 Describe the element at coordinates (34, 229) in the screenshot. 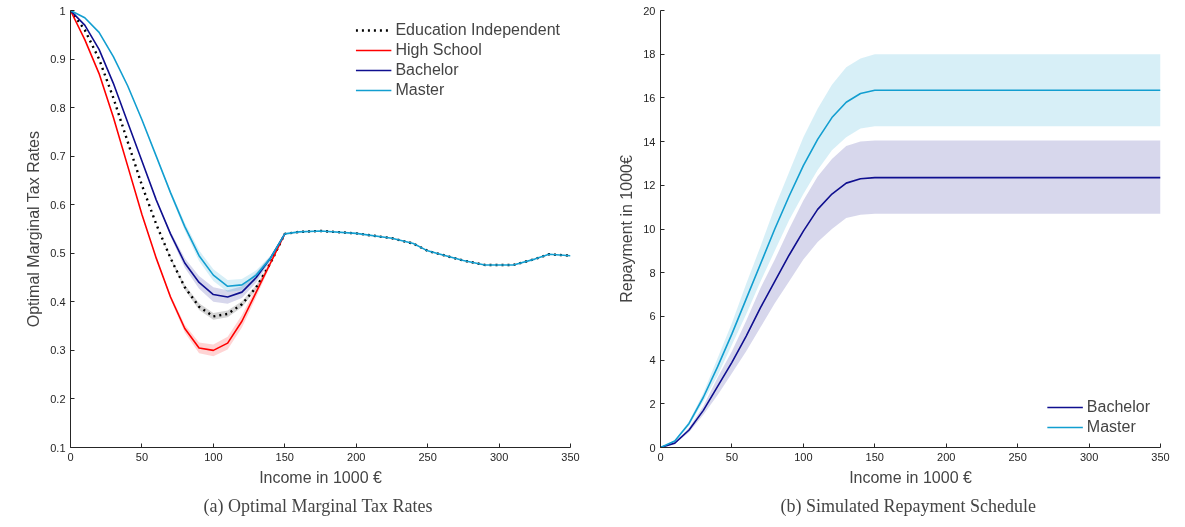

I see `y-axis-title: Optimal Marginal Tax Rates` at that location.